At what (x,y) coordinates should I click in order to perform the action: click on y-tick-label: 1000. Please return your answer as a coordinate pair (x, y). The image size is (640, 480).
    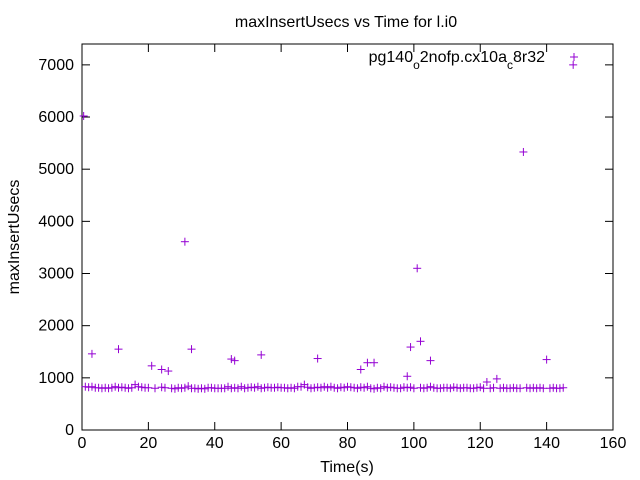
    Looking at the image, I should click on (56, 378).